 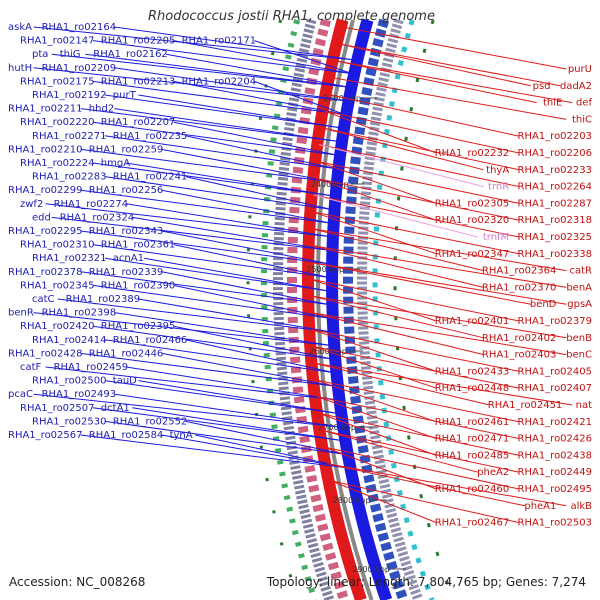 I want to click on gene-label-forward: benR, so click(x=21, y=313).